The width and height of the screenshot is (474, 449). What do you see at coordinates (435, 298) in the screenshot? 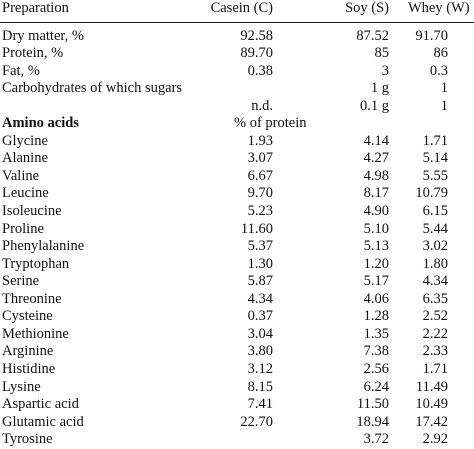
I see `whey-value: 6.35` at bounding box center [435, 298].